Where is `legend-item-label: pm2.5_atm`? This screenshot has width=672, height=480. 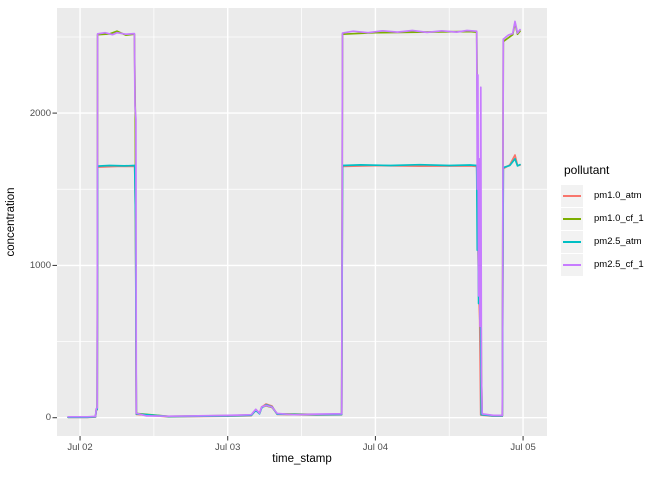 legend-item-label: pm2.5_atm is located at coordinates (618, 241).